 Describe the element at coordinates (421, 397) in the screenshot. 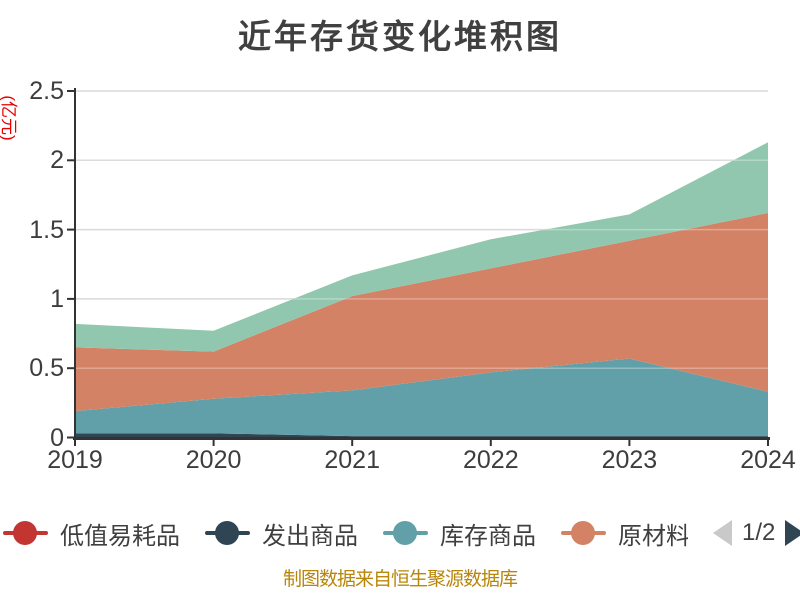

I see `area-series-库存商品` at that location.